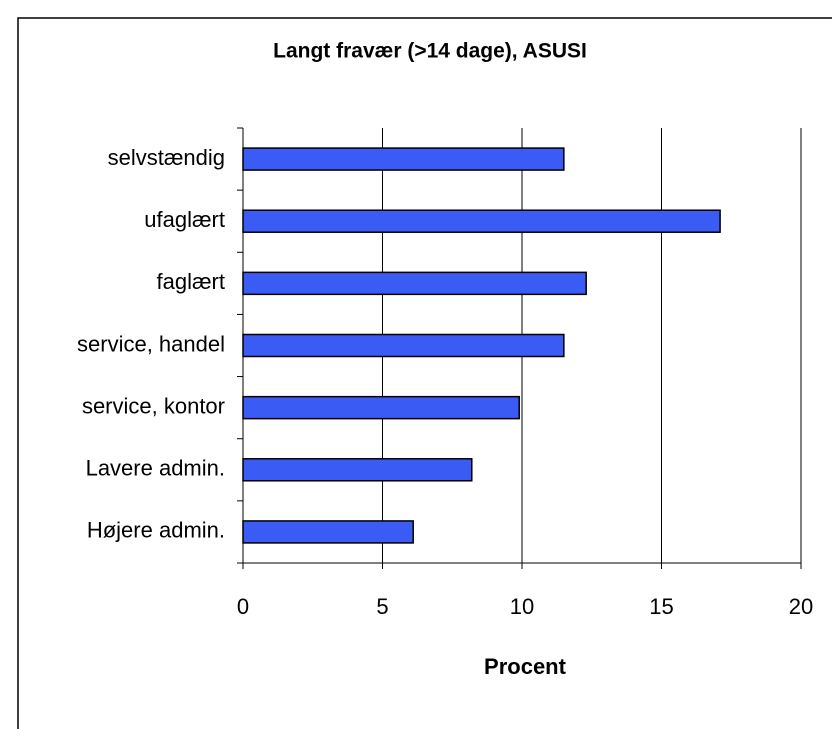 The height and width of the screenshot is (729, 832). What do you see at coordinates (382, 606) in the screenshot?
I see `x-tick-label: 5` at bounding box center [382, 606].